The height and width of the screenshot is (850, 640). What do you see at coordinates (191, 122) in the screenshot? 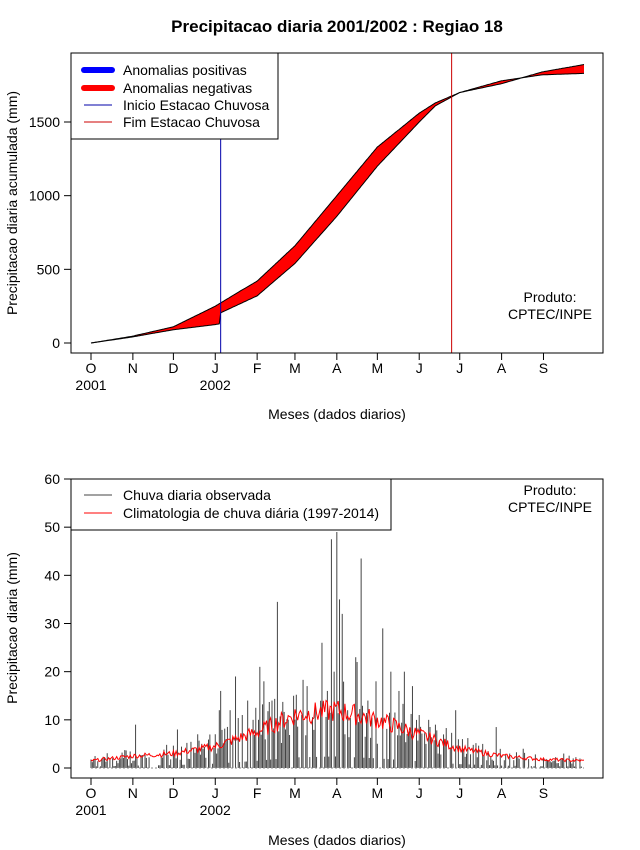
I see `legend-entry-end: Fim Estacao Chuvosa` at bounding box center [191, 122].